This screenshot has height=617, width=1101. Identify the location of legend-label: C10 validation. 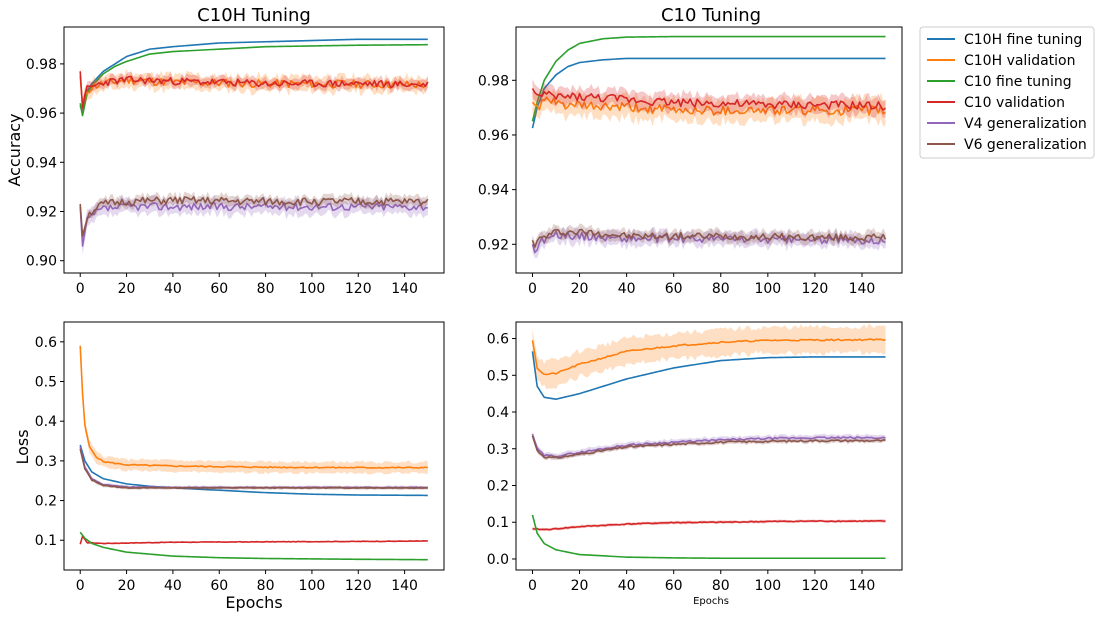
(1014, 103).